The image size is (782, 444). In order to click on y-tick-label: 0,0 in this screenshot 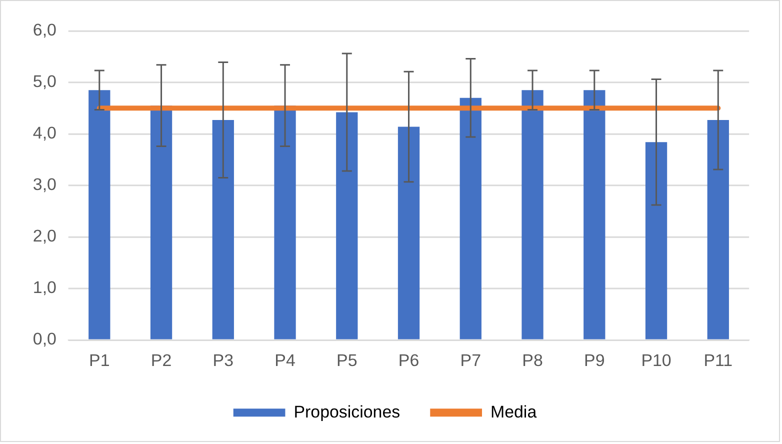, I will do `click(44, 339)`.